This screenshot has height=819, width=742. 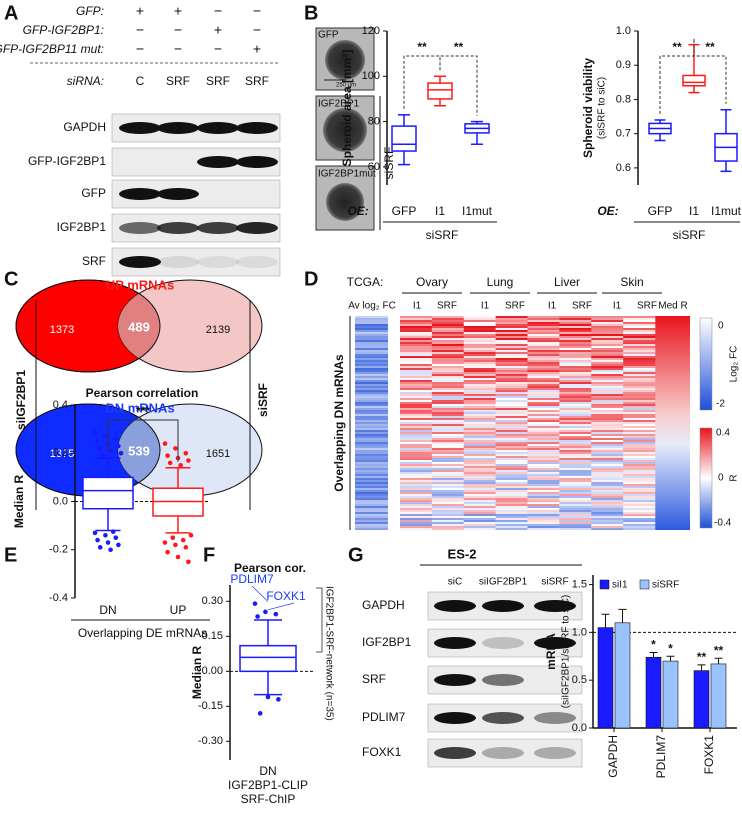 What do you see at coordinates (566, 651) in the screenshot?
I see `y-axis-sublabel: (siIGF2BP1/siSRF to siC)` at bounding box center [566, 651].